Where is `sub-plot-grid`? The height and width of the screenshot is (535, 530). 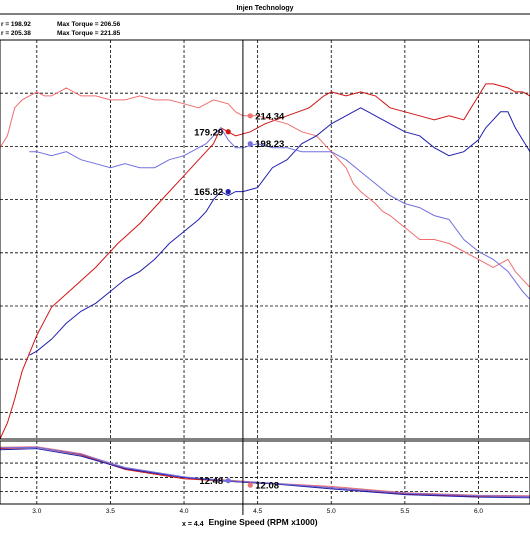
sub-plot-grid is located at coordinates (265, 472).